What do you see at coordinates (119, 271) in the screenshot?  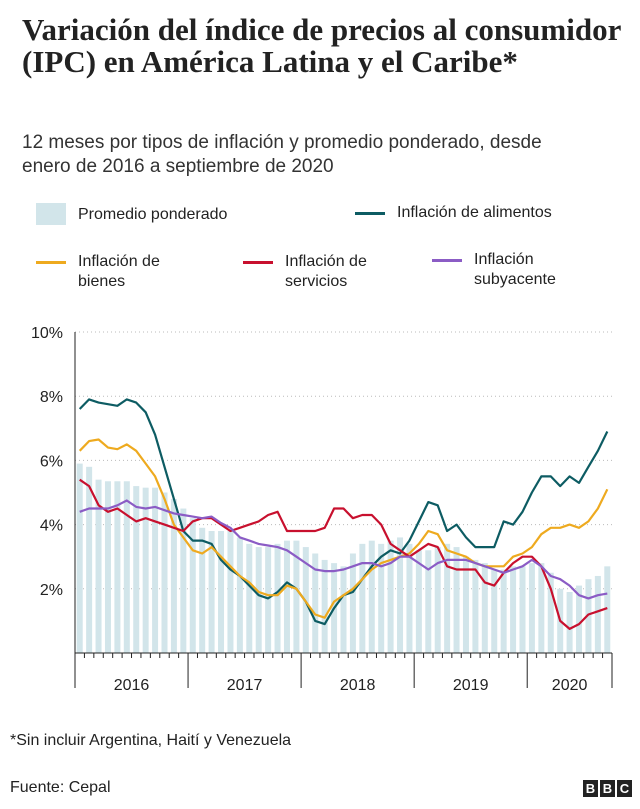 I see `legend-label: Inflación de bienes` at bounding box center [119, 271].